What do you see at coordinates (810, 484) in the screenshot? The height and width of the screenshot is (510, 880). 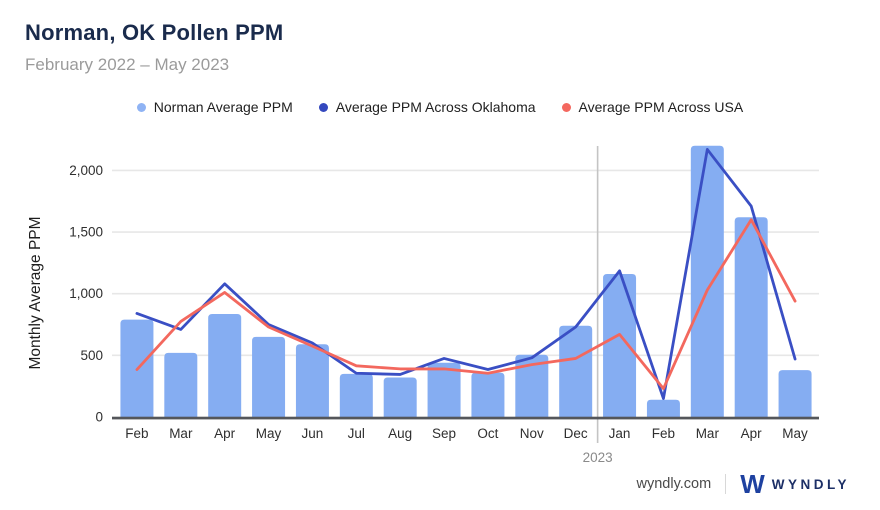 I see `wyndly-wordmark: WYNDLY` at bounding box center [810, 484].